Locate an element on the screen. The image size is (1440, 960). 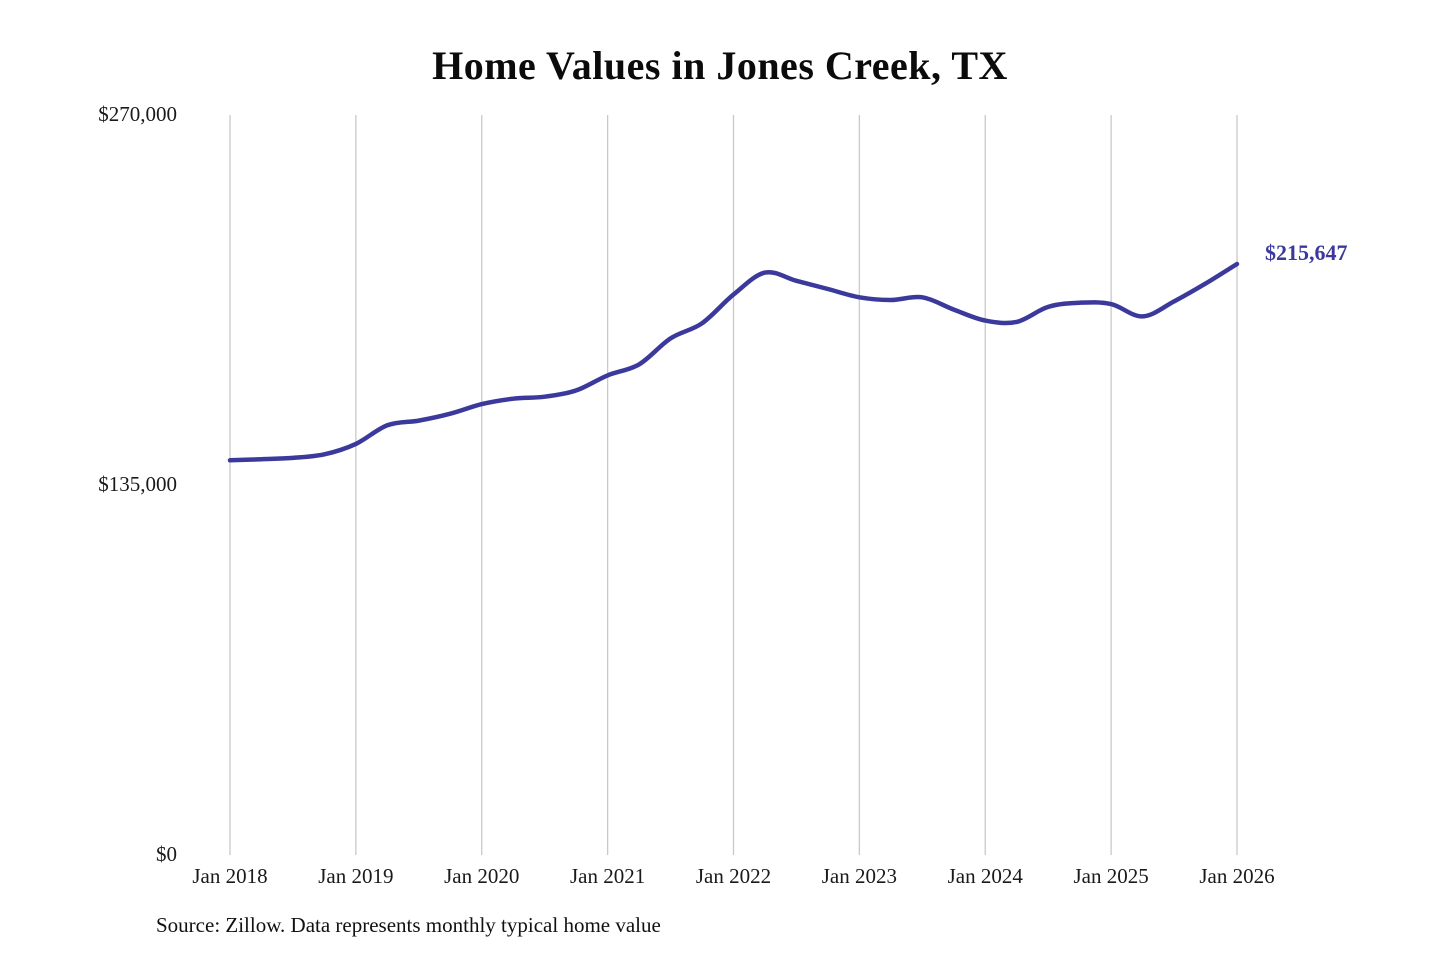
x-axis-tick-label: Jan 2023 is located at coordinates (859, 876).